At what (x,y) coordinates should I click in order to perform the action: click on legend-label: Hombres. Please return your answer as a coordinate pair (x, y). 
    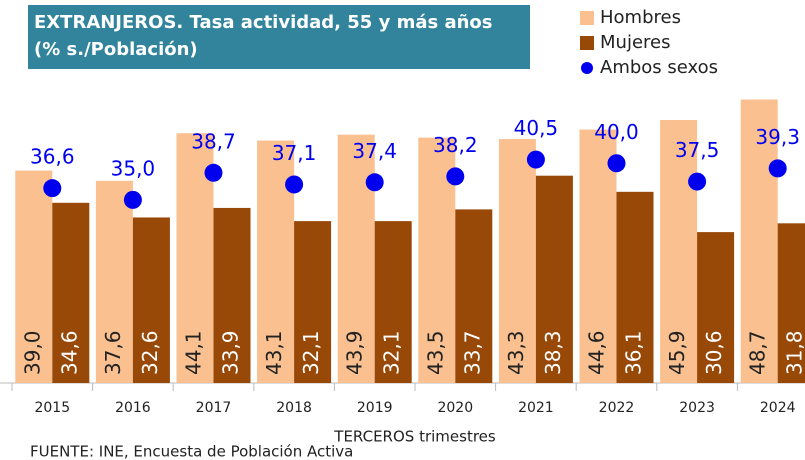
    Looking at the image, I should click on (640, 17).